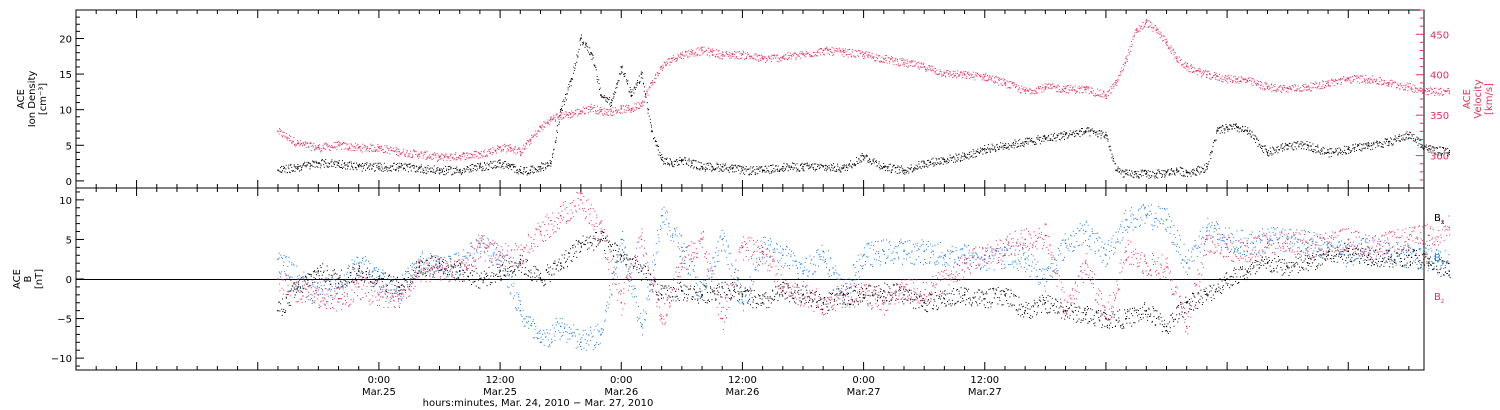 This screenshot has height=410, width=1500. Describe the element at coordinates (742, 380) in the screenshot. I see `time-tick-label: 12:00` at that location.